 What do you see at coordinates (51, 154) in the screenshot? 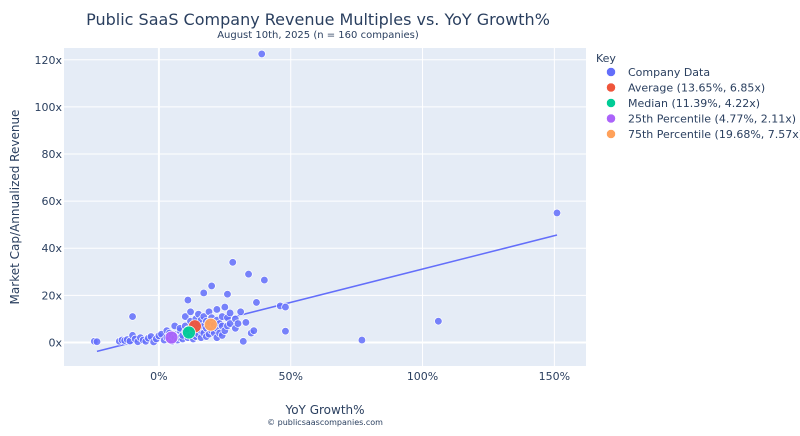
I see `y-tick-label: 80x` at bounding box center [51, 154].